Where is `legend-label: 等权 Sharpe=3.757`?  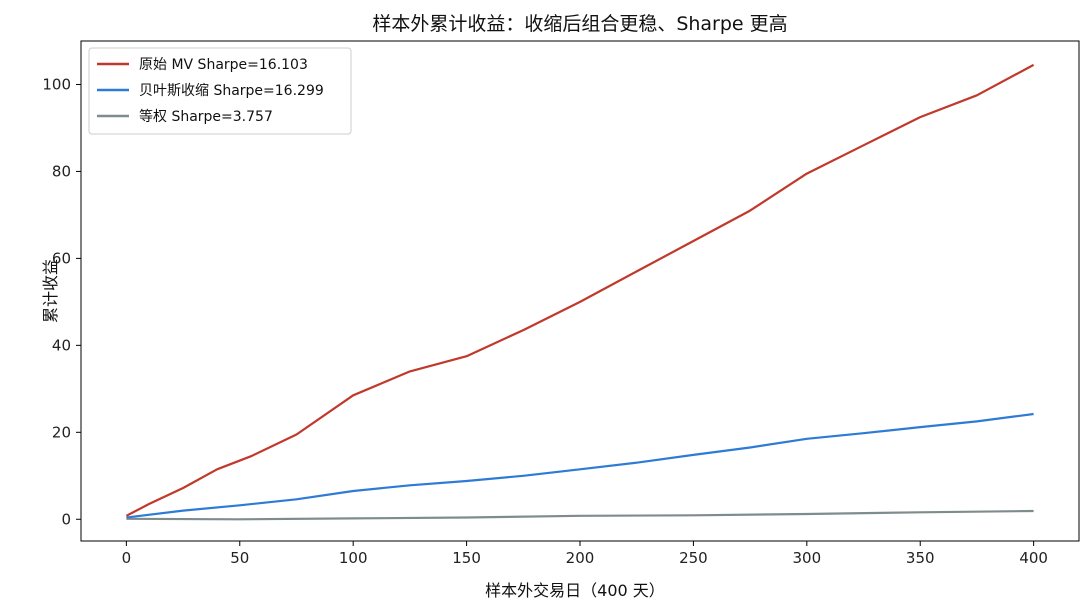
legend-label: 等权 Sharpe=3.757 is located at coordinates (206, 116).